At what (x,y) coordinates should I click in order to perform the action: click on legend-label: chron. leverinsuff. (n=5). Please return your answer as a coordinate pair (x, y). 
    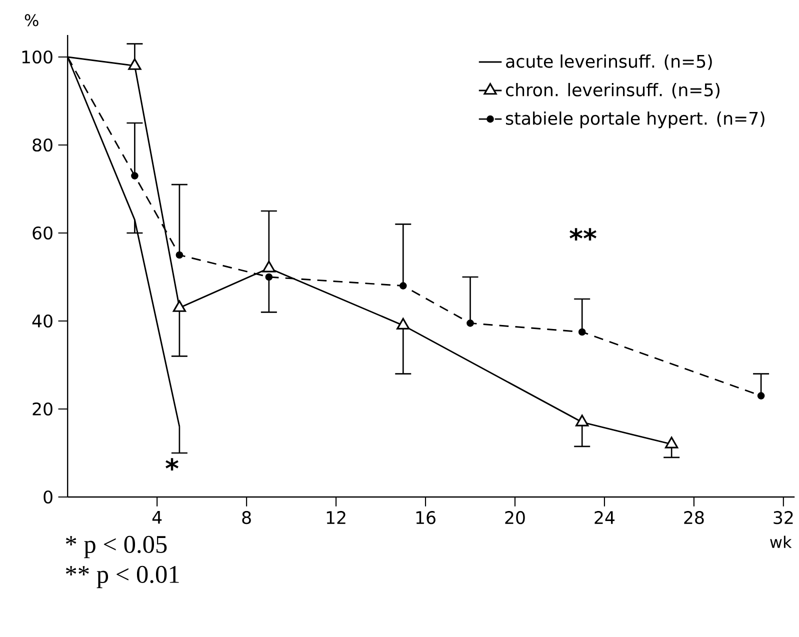
    Looking at the image, I should click on (613, 90).